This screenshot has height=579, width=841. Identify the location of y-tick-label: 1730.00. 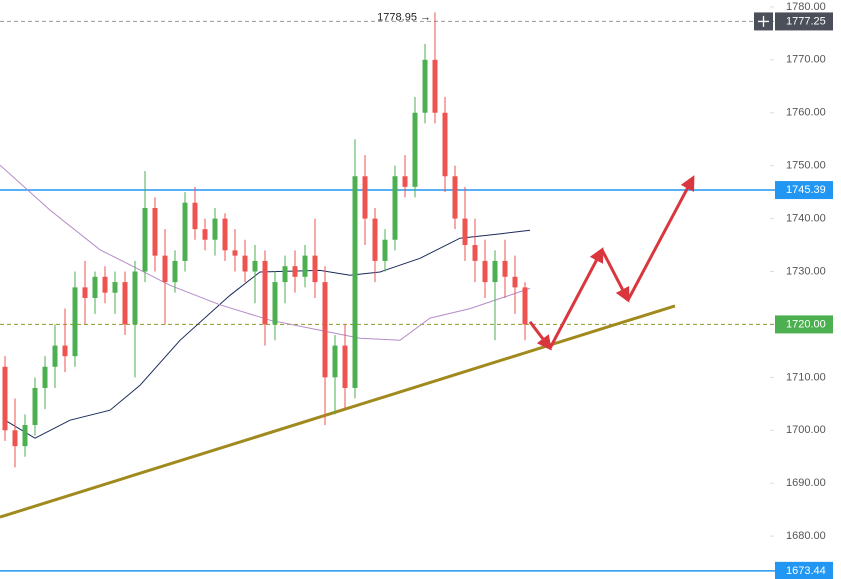
(806, 271).